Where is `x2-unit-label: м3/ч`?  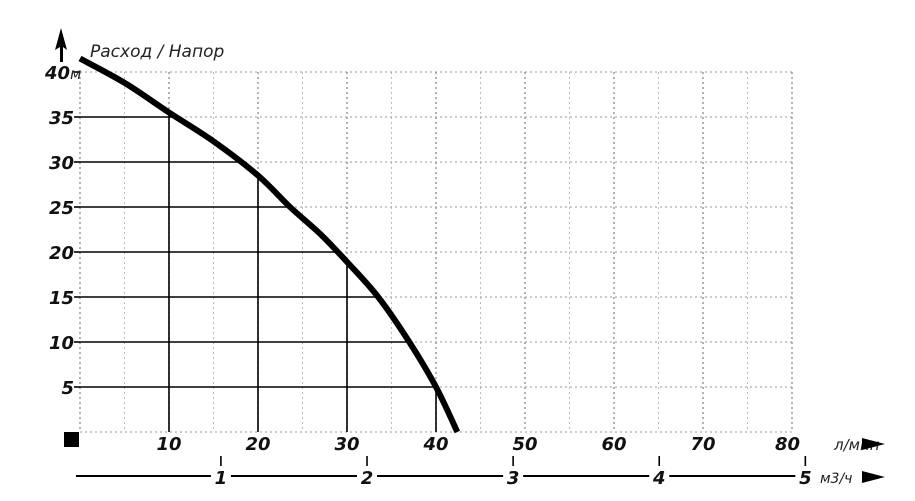 x2-unit-label: м3/ч is located at coordinates (836, 479).